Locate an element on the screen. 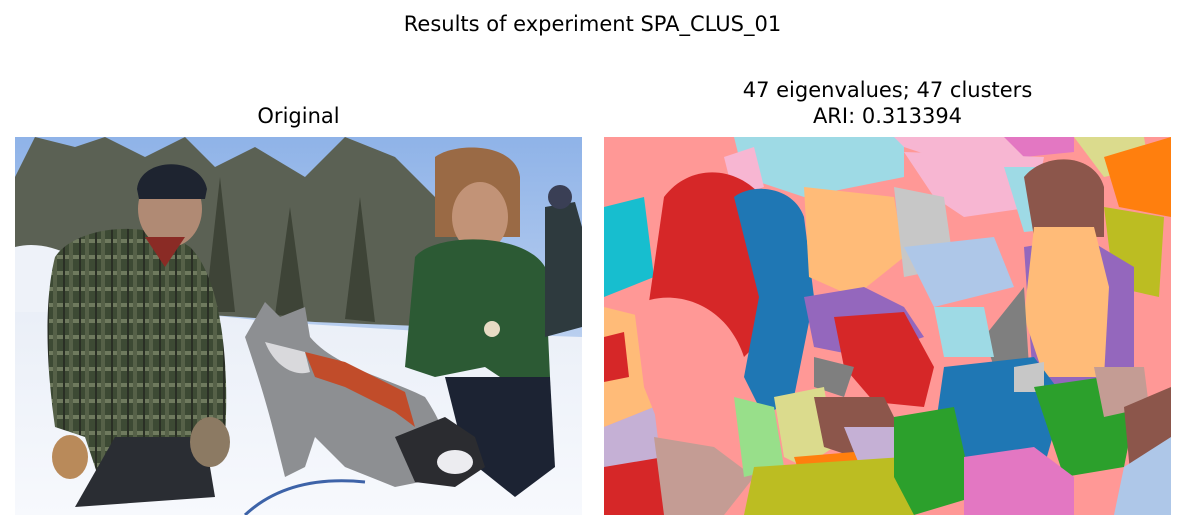 Image resolution: width=1185 pixels, height=530 pixels. original-title-line: Original is located at coordinates (298, 116).